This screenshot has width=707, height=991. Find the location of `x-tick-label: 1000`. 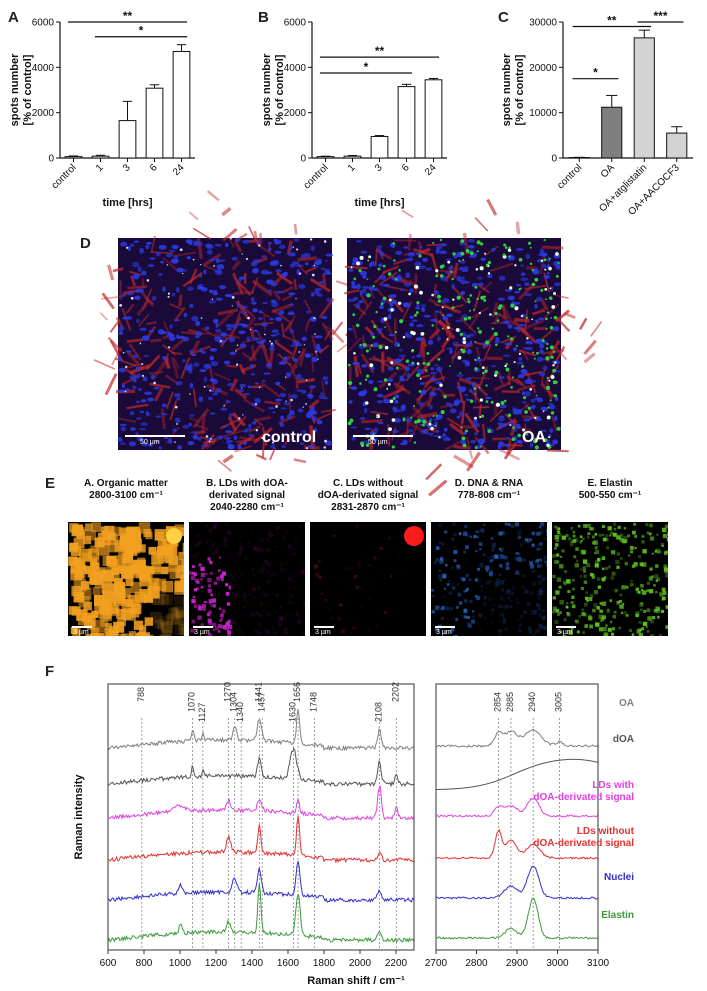

x-tick-label: 1000 is located at coordinates (180, 963).